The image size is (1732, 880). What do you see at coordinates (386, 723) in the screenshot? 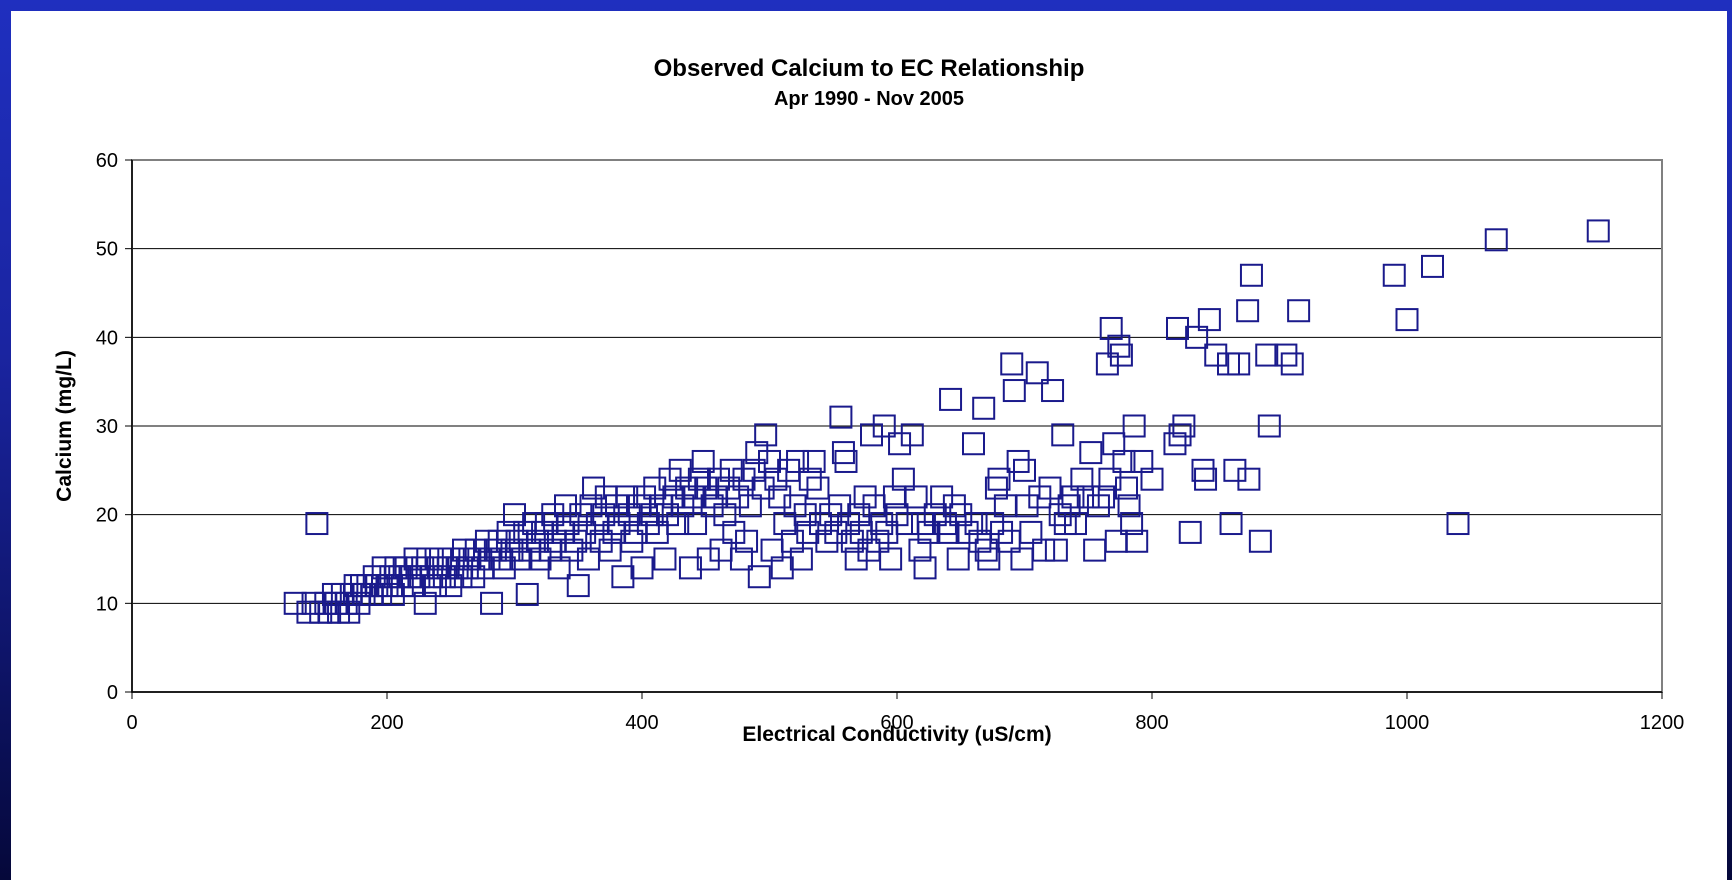
I see `x-tick-label: 200` at bounding box center [386, 723].